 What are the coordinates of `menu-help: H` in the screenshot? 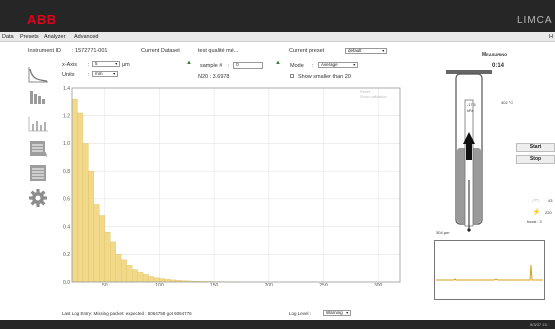 It's located at (551, 37).